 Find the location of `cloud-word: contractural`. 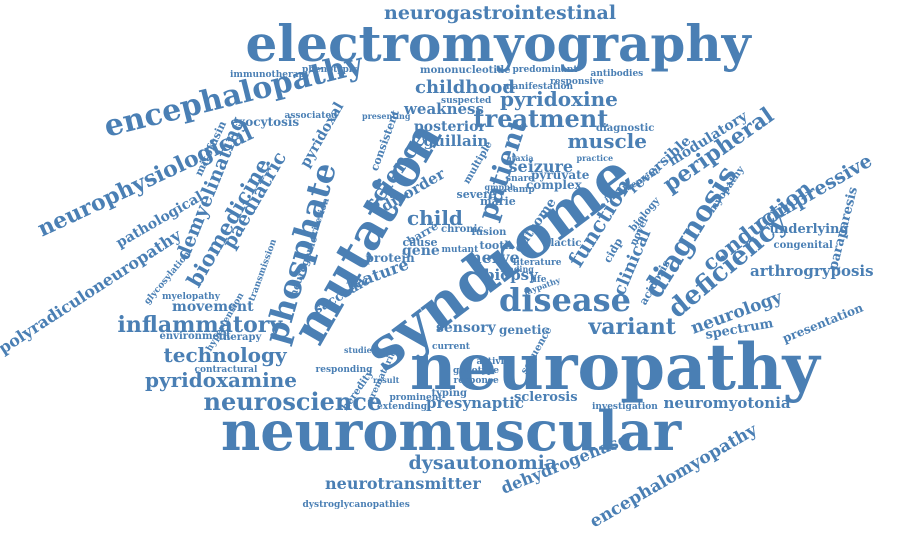

cloud-word: contractural is located at coordinates (226, 369).